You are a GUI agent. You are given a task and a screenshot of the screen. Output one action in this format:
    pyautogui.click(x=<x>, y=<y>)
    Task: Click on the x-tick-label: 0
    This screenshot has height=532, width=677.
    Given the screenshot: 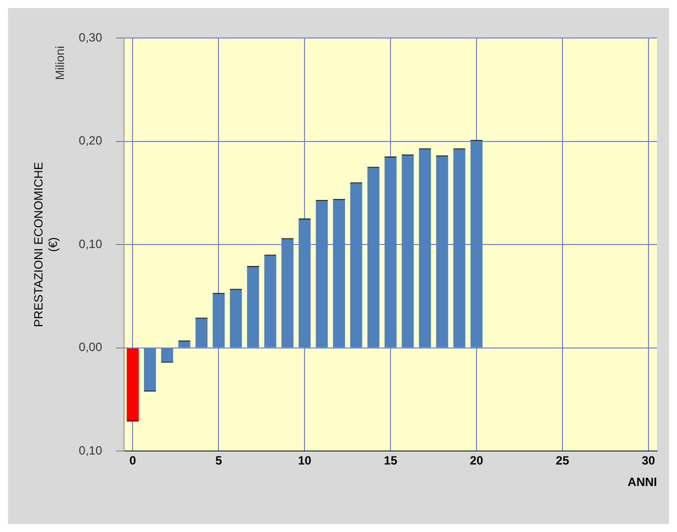 What is the action you would take?
    pyautogui.click(x=132, y=461)
    